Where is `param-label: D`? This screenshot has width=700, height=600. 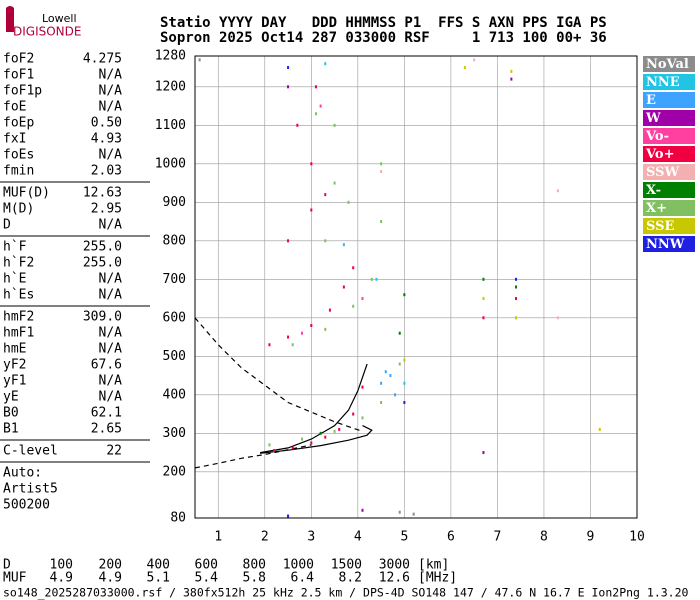 param-label: D is located at coordinates (7, 225).